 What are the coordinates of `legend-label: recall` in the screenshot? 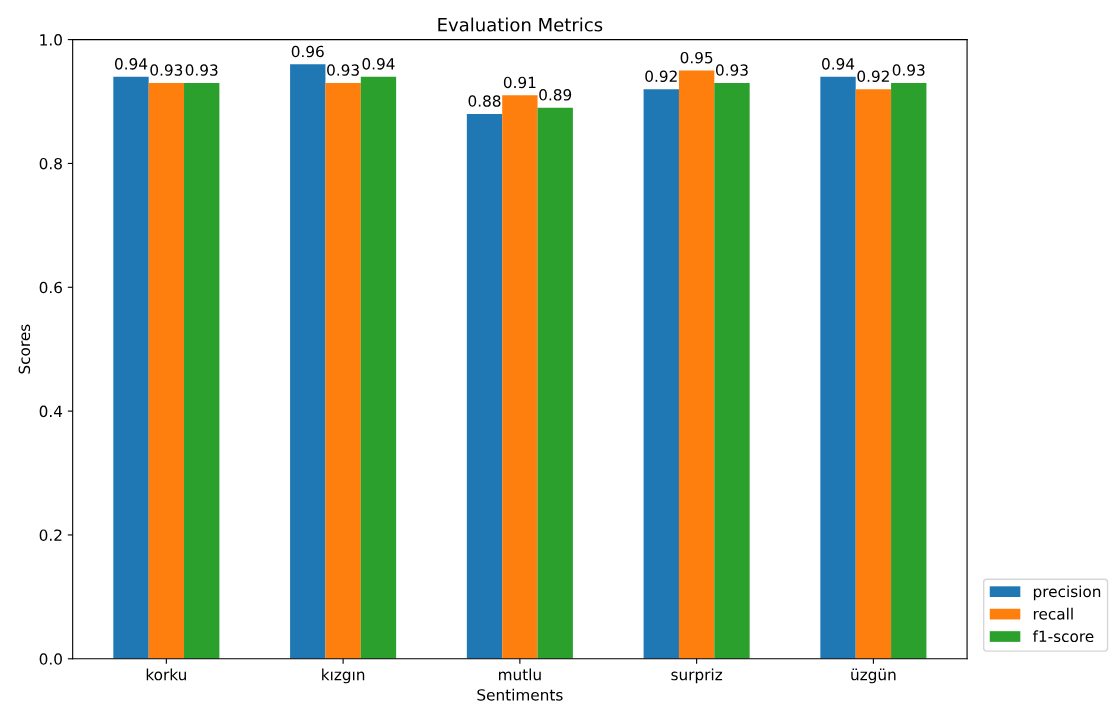 It's located at (1053, 613).